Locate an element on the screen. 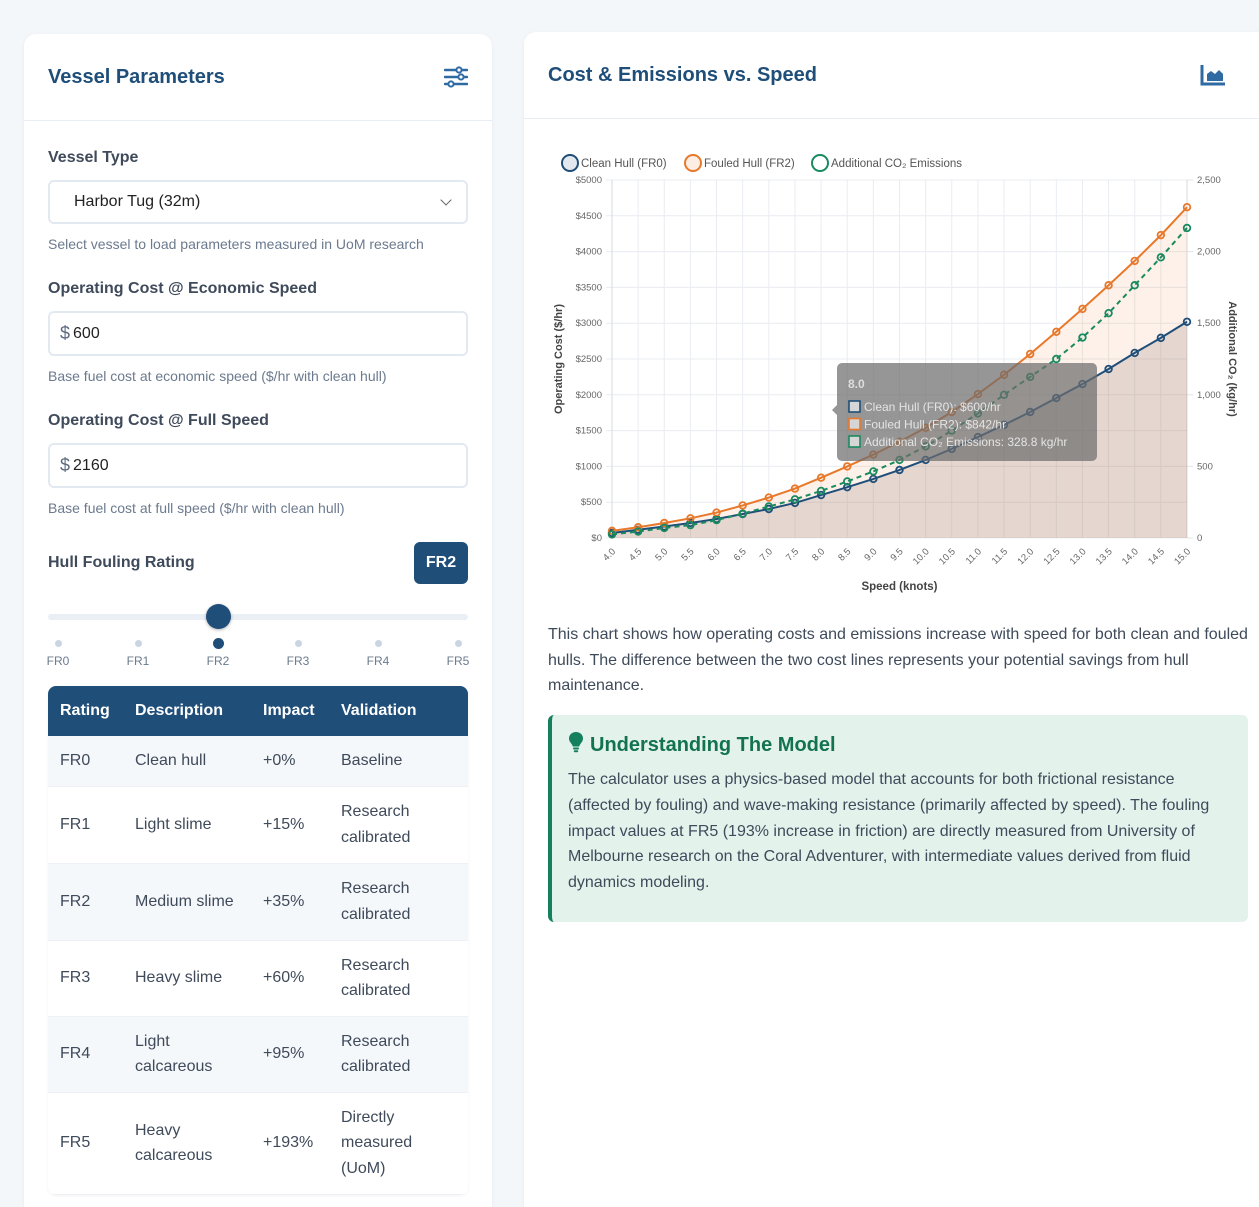 The height and width of the screenshot is (1207, 1259). table-row: FR1 Light slime +15% Research calibrated is located at coordinates (258, 825).